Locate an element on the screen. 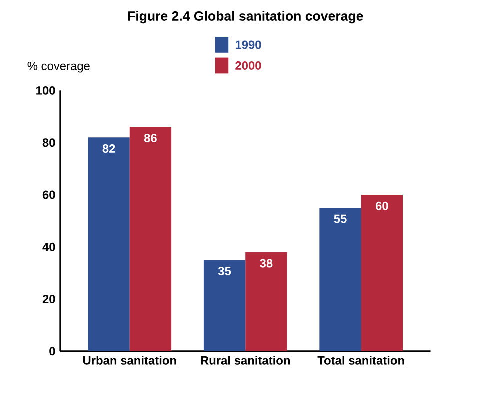 The height and width of the screenshot is (401, 478). chart-title: Figure 2.4 Global sanitation coverage is located at coordinates (246, 17).